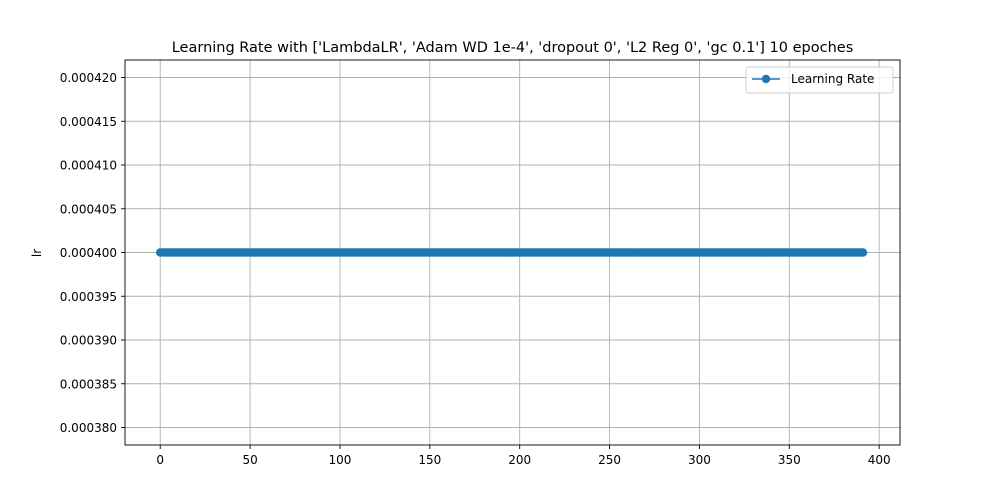 Image resolution: width=1000 pixels, height=500 pixels. What do you see at coordinates (88, 297) in the screenshot?
I see `y-tick-label: 0.000395` at bounding box center [88, 297].